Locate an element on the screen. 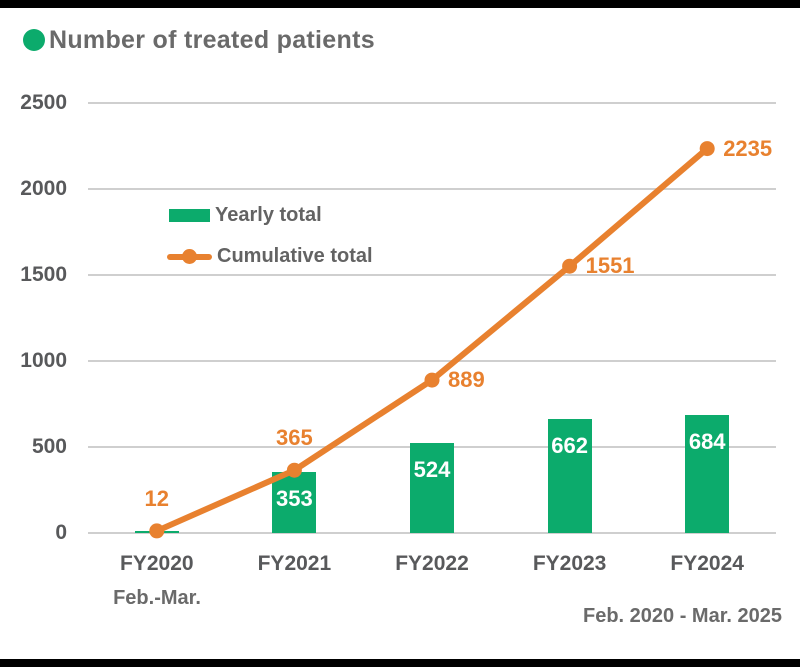  y-tick-label: 0 is located at coordinates (61, 532).